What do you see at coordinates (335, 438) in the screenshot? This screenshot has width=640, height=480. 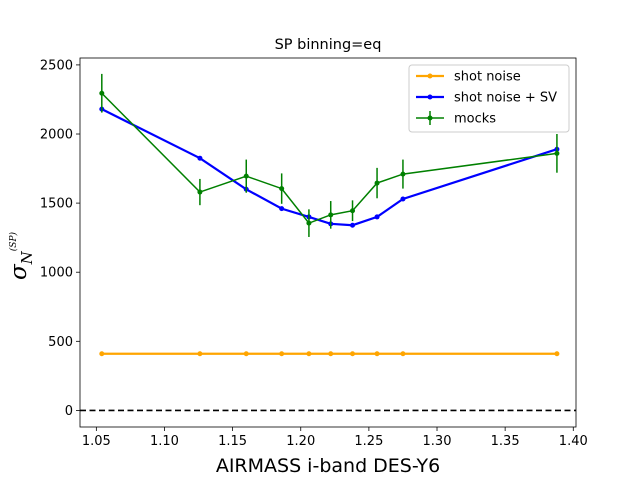 I see `x-axis: 1.05 1.10 1.15 1.20 1.25 1.30 1.35 1.40` at bounding box center [335, 438].